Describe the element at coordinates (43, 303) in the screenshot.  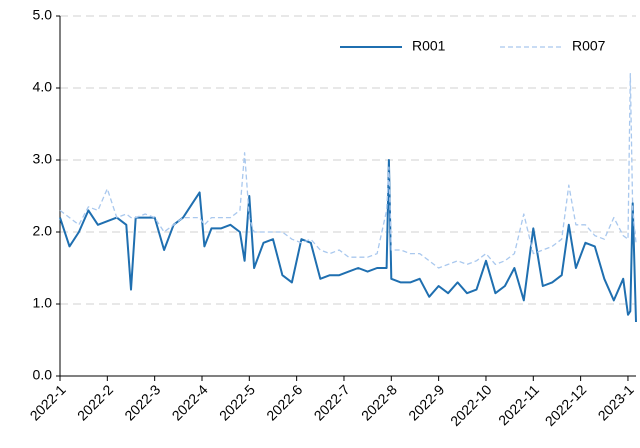
I see `y-tick-label: 1.0` at that location.